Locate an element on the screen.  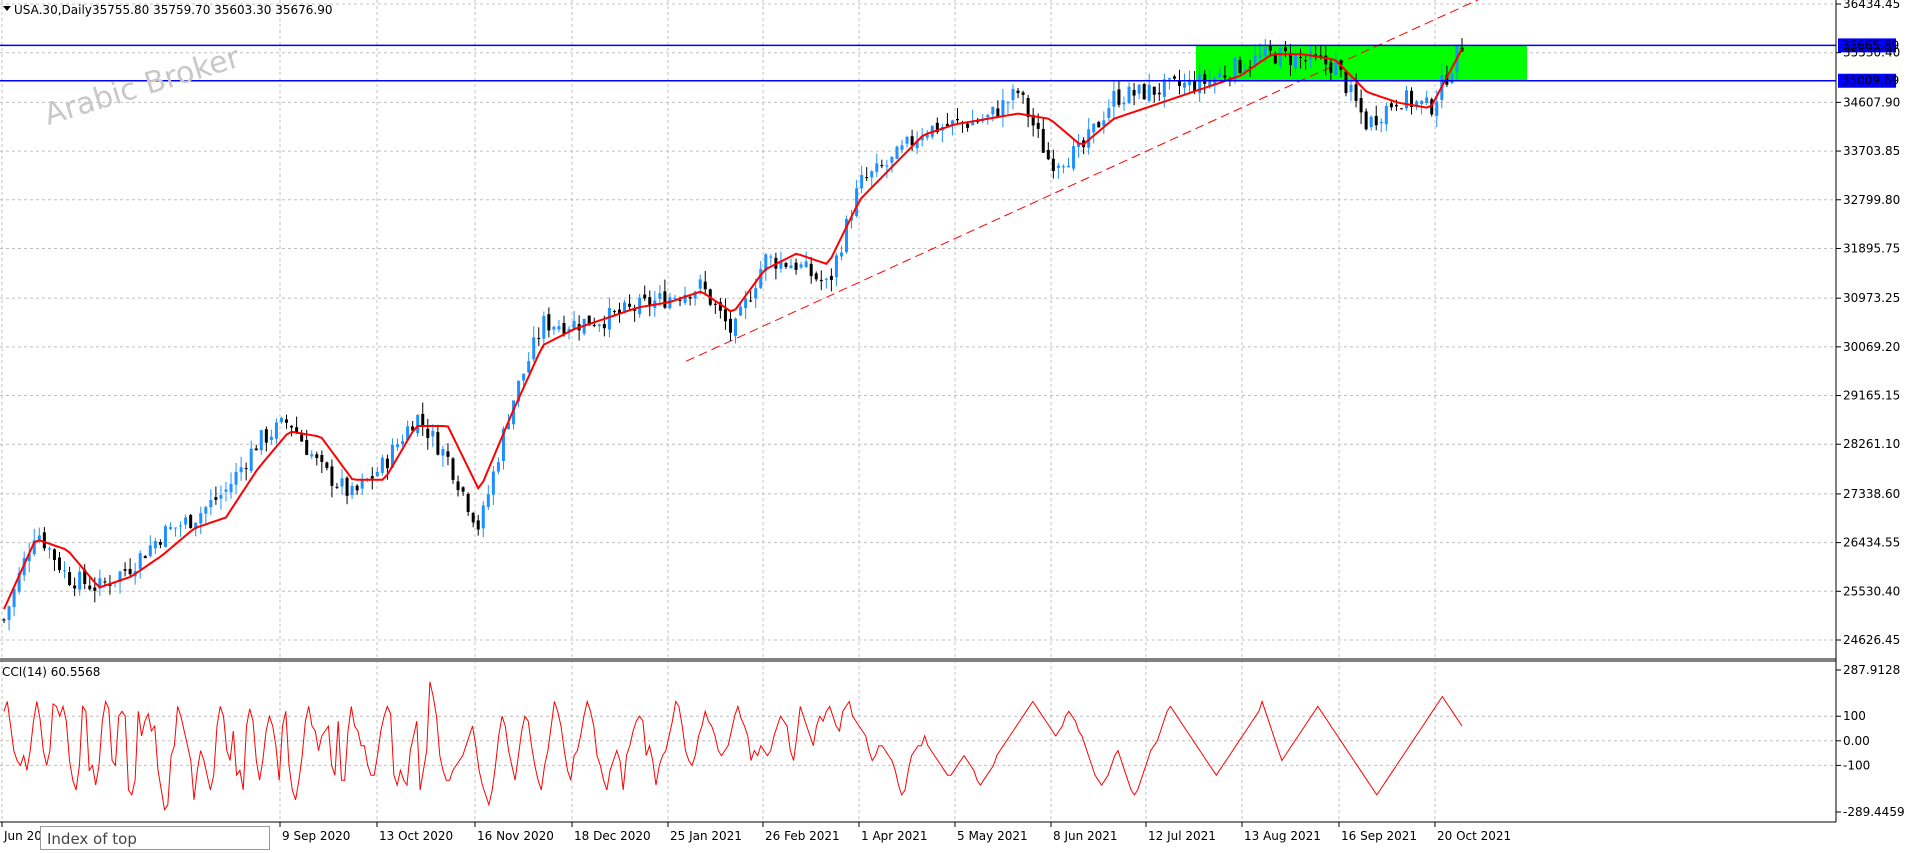
pane-separator is located at coordinates (918, 660).